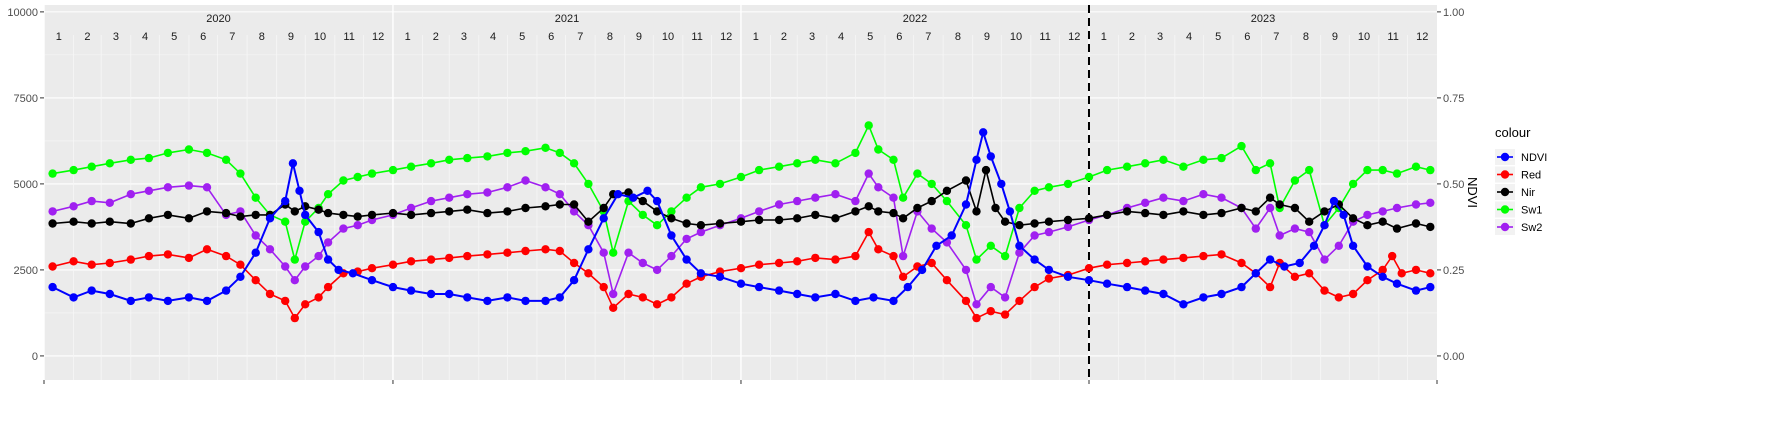 The width and height of the screenshot is (1773, 442). I want to click on y-right-tick-label: 0.50, so click(1453, 185).